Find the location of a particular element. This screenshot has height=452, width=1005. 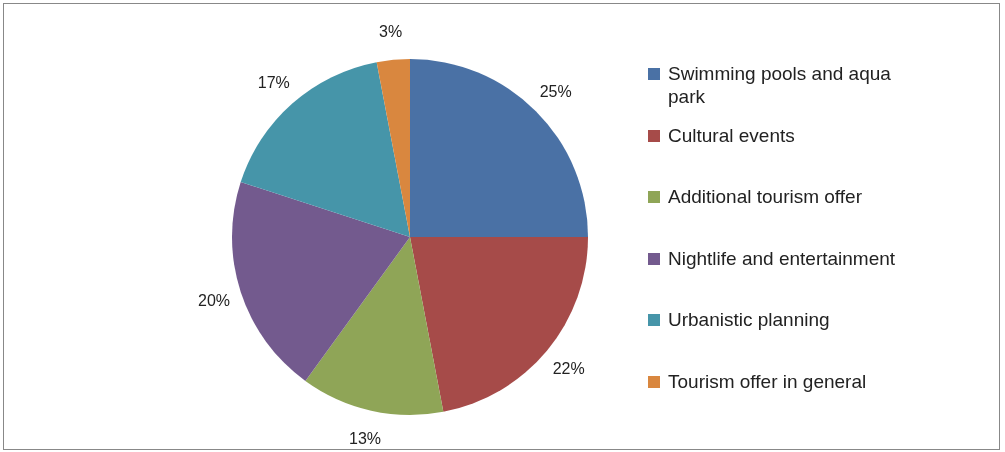

legend-label: Nightlife and entertainment is located at coordinates (782, 258).